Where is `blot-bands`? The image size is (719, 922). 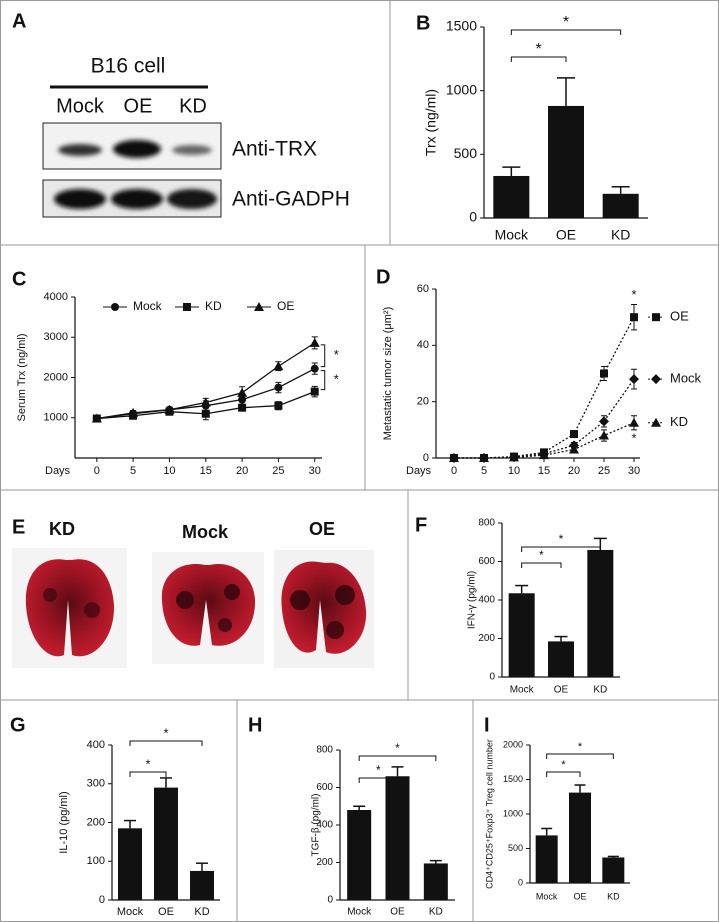
blot-bands is located at coordinates (135, 174).